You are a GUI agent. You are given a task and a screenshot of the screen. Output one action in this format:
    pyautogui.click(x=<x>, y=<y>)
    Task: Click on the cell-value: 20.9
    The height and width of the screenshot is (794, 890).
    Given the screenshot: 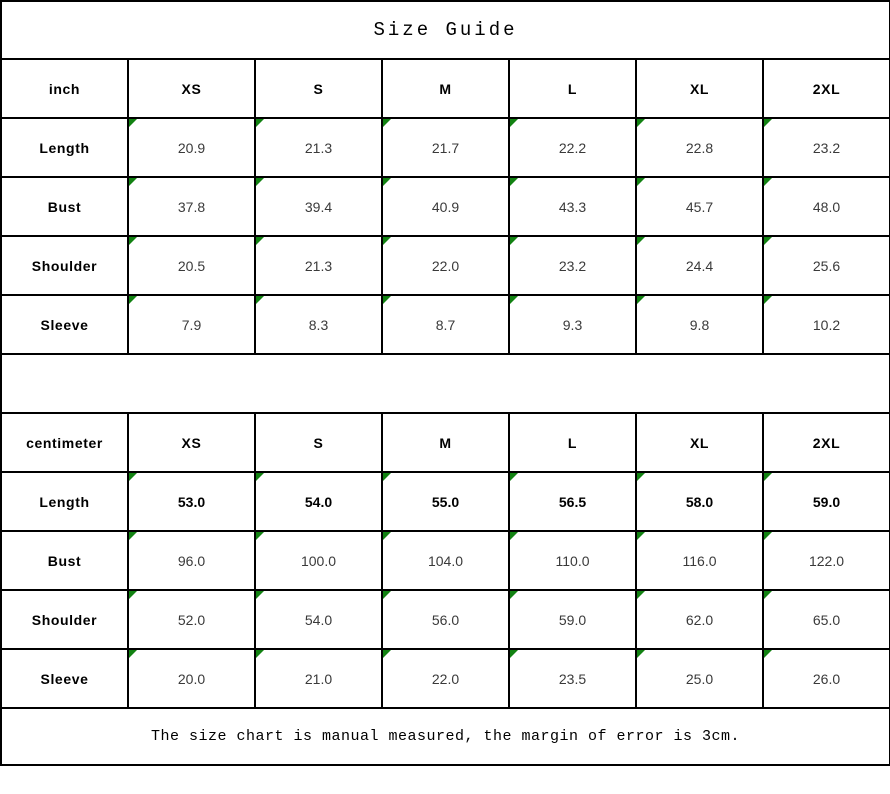 What is the action you would take?
    pyautogui.click(x=191, y=147)
    